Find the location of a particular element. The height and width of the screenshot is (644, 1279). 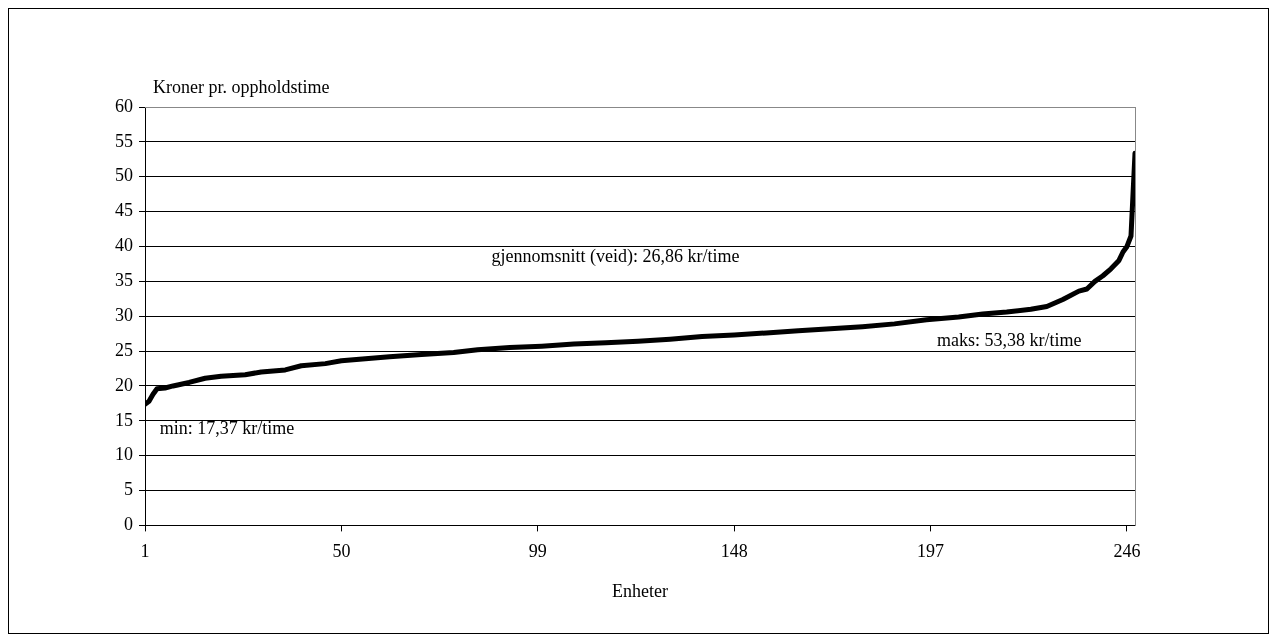

y-tick-label: 5 is located at coordinates (128, 489).